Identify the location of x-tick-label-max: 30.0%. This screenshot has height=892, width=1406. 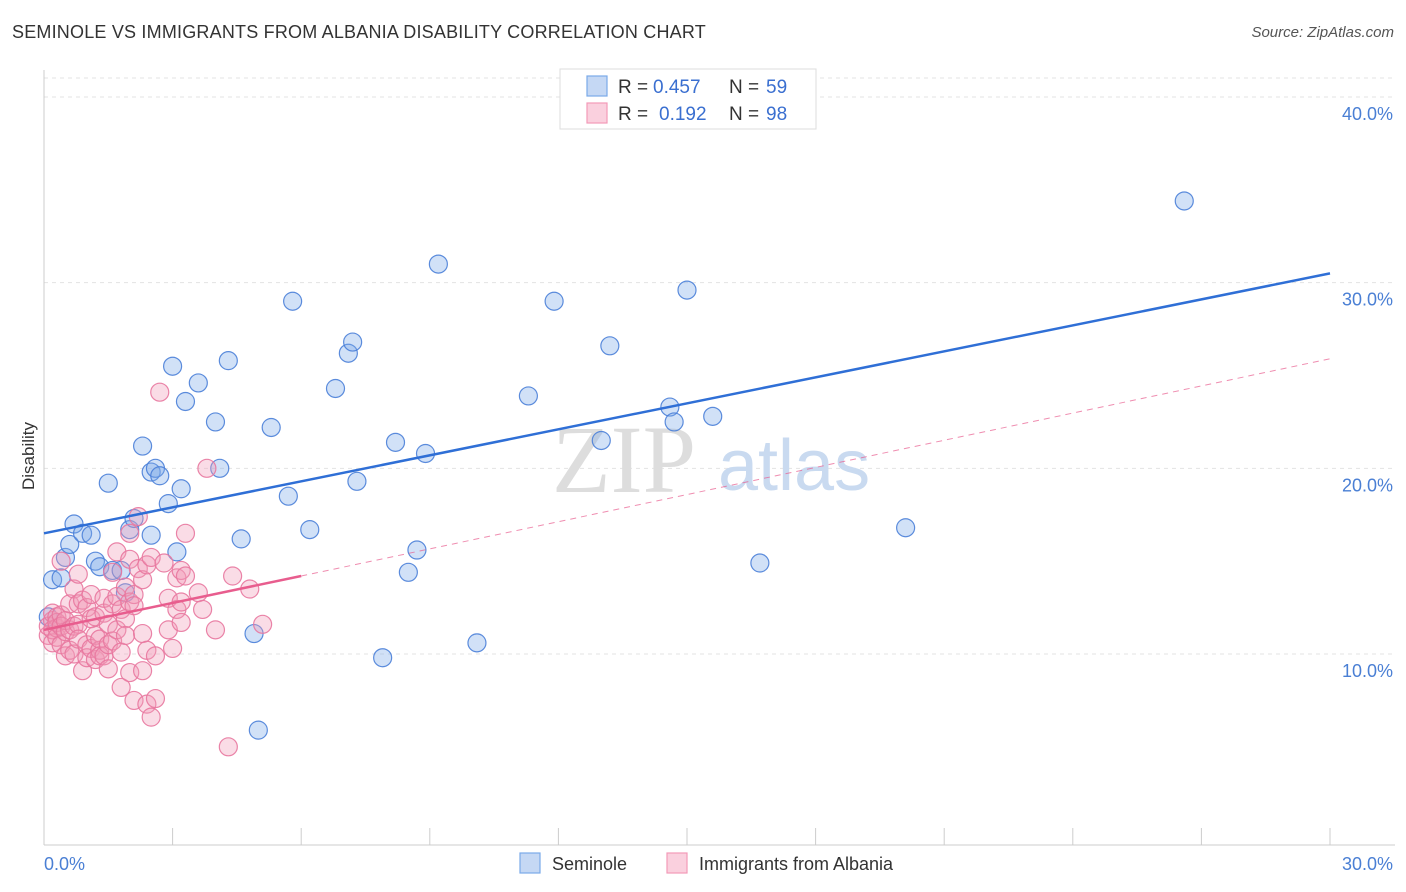
(1367, 864).